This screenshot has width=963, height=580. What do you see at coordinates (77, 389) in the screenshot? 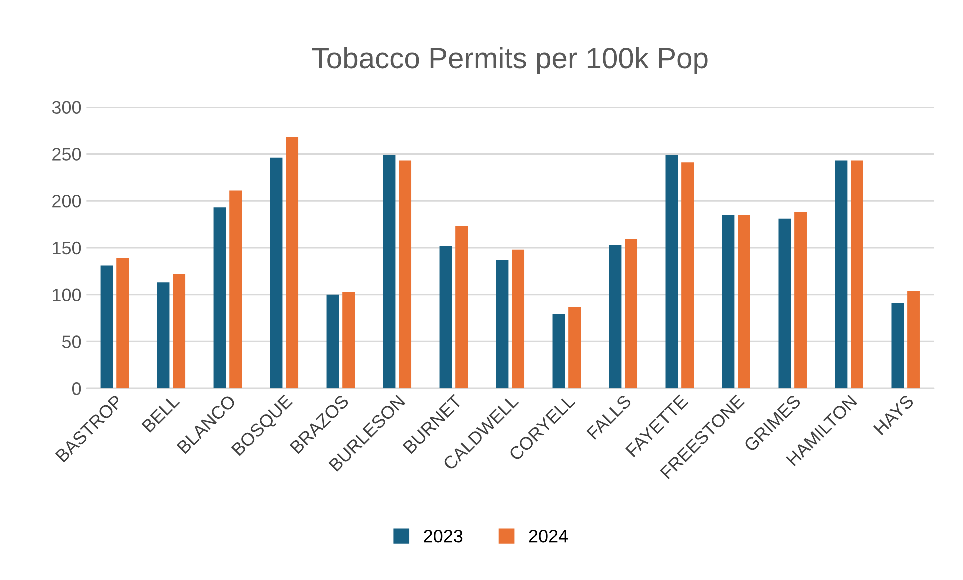
I see `y-tick-label: 0` at bounding box center [77, 389].